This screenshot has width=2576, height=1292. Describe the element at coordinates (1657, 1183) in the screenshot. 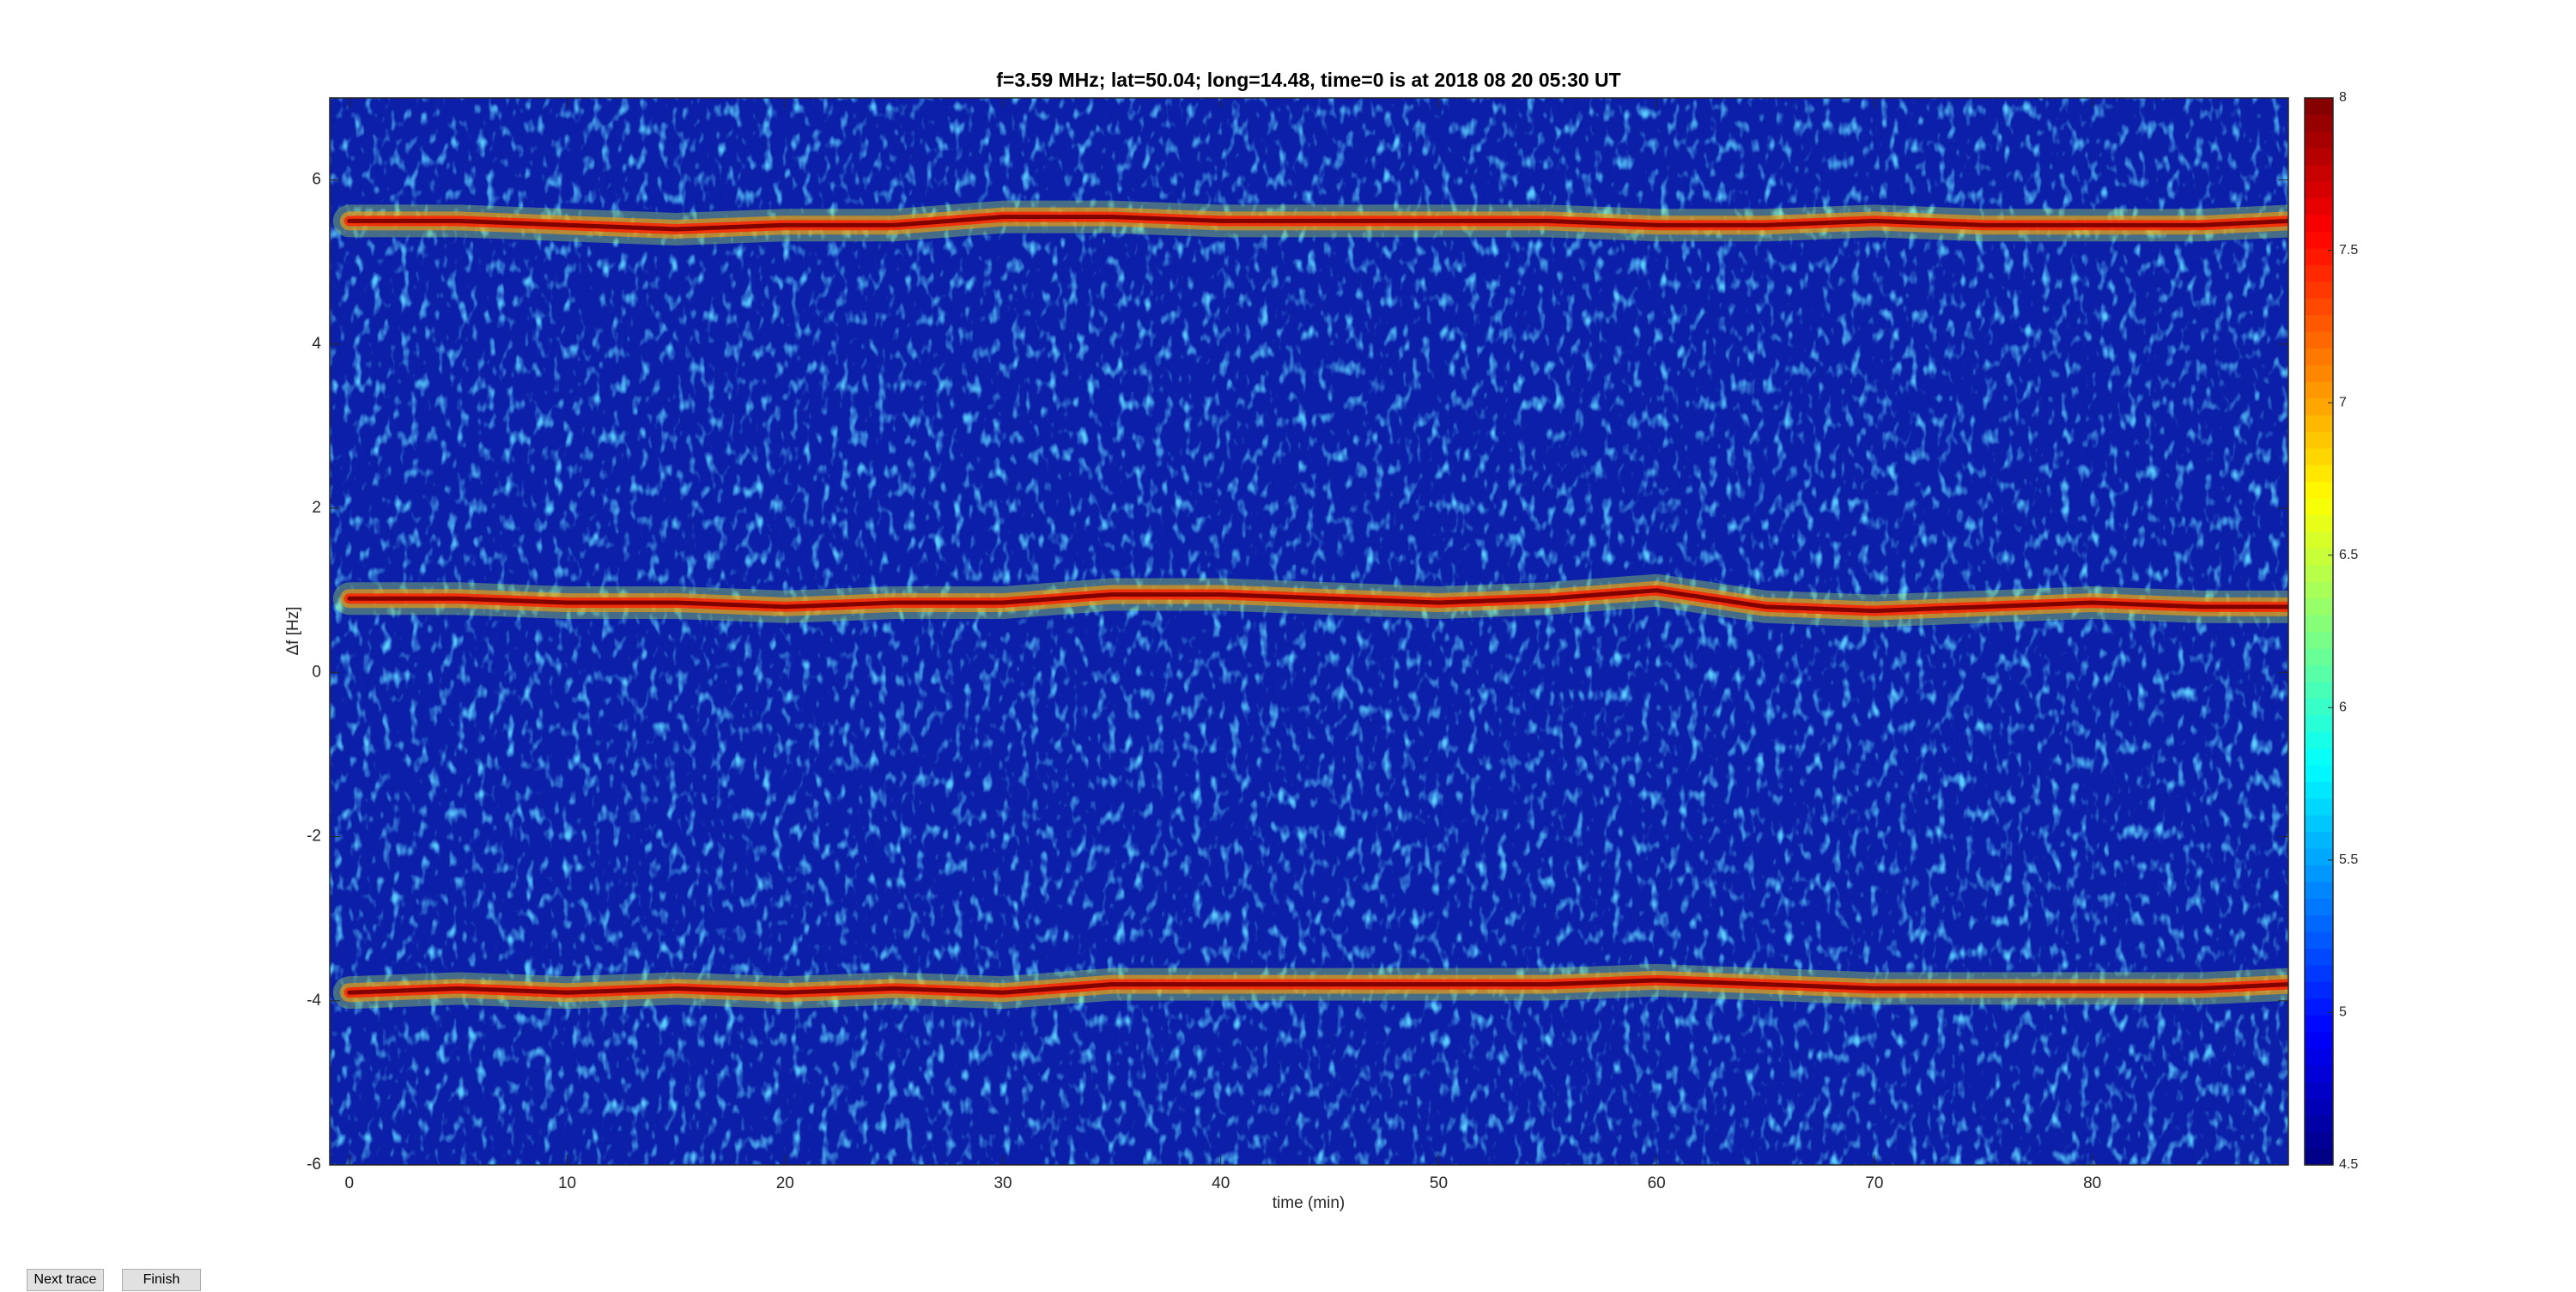

I see `x-tick-label: 60` at that location.